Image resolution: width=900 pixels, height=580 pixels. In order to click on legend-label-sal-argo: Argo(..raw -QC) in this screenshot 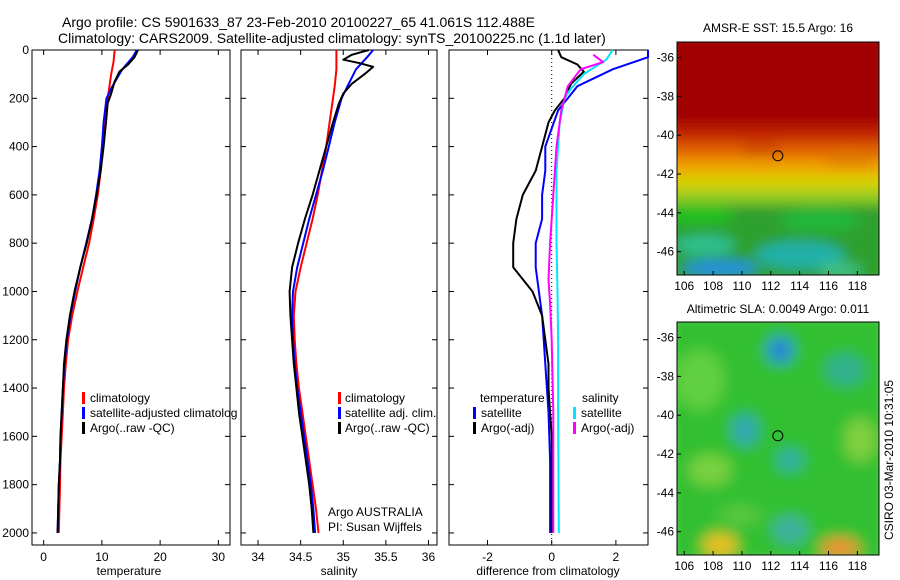, I will do `click(387, 428)`.